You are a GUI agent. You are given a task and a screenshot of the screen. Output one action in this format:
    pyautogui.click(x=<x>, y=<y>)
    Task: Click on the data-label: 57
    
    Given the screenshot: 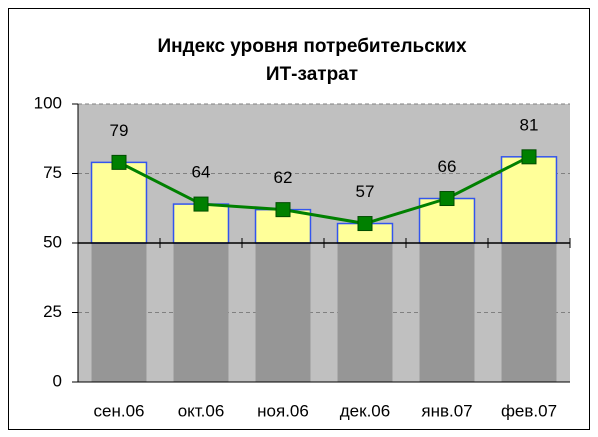 What is the action you would take?
    pyautogui.click(x=365, y=191)
    